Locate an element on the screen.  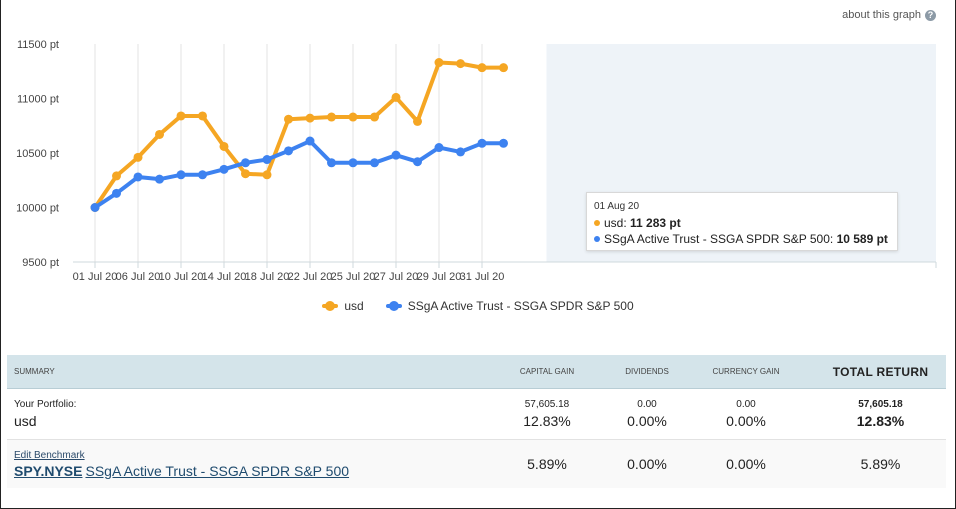
portfolio-total-return-amount: 57,605.18 is located at coordinates (880, 404).